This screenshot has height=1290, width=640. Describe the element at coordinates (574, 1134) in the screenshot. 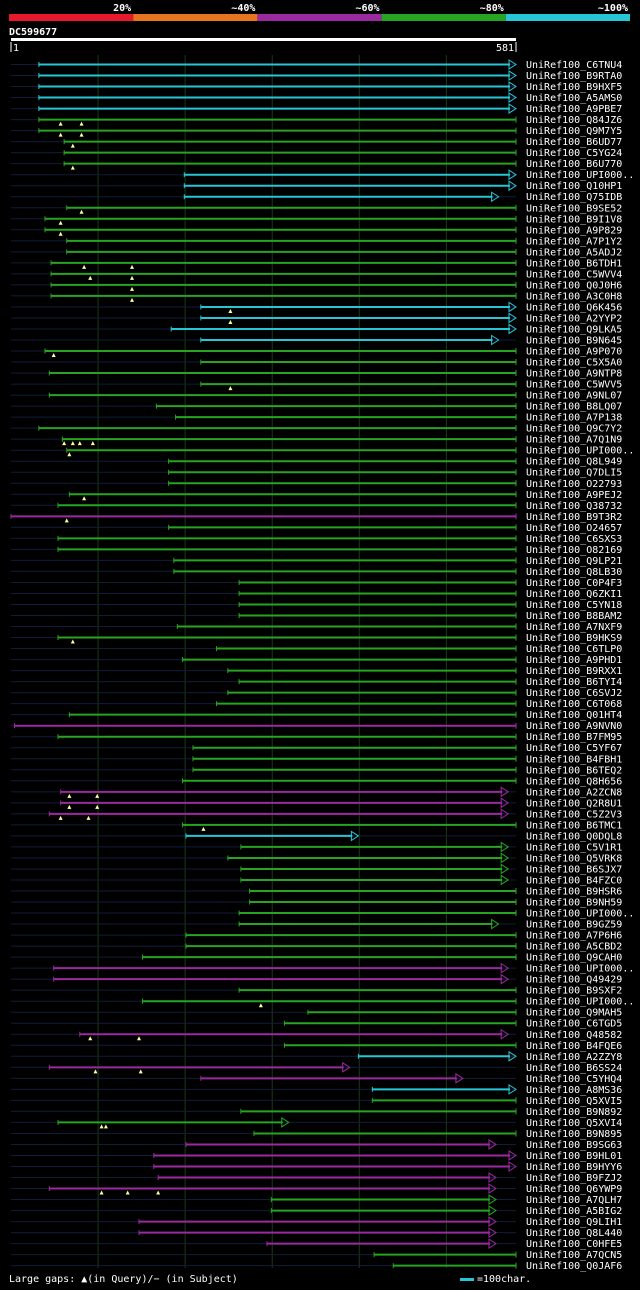

I see `hit-label: UniRef100_B9N895` at that location.